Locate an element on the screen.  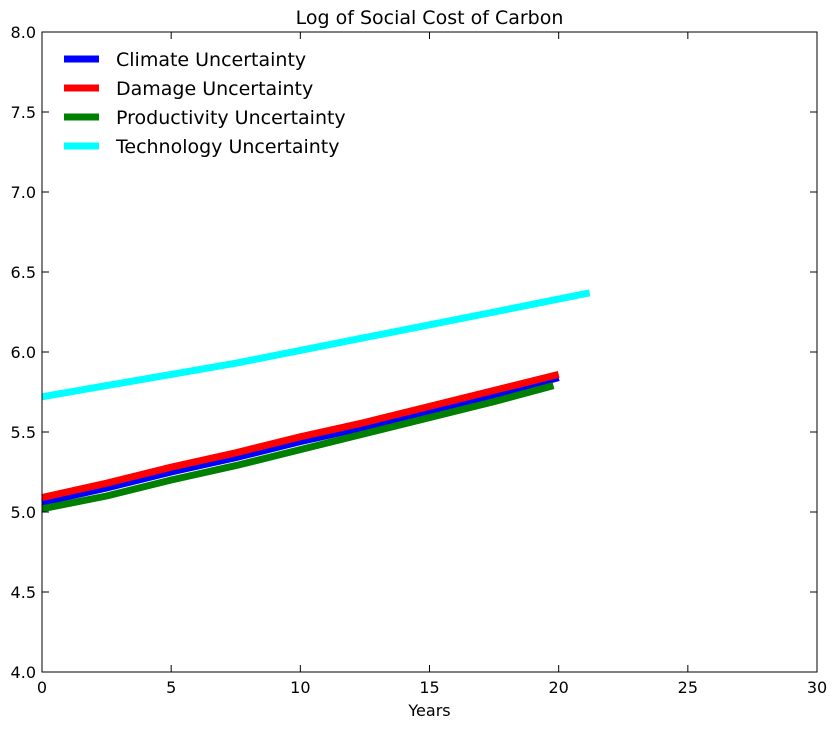
x-tick-label: 30 is located at coordinates (817, 687).